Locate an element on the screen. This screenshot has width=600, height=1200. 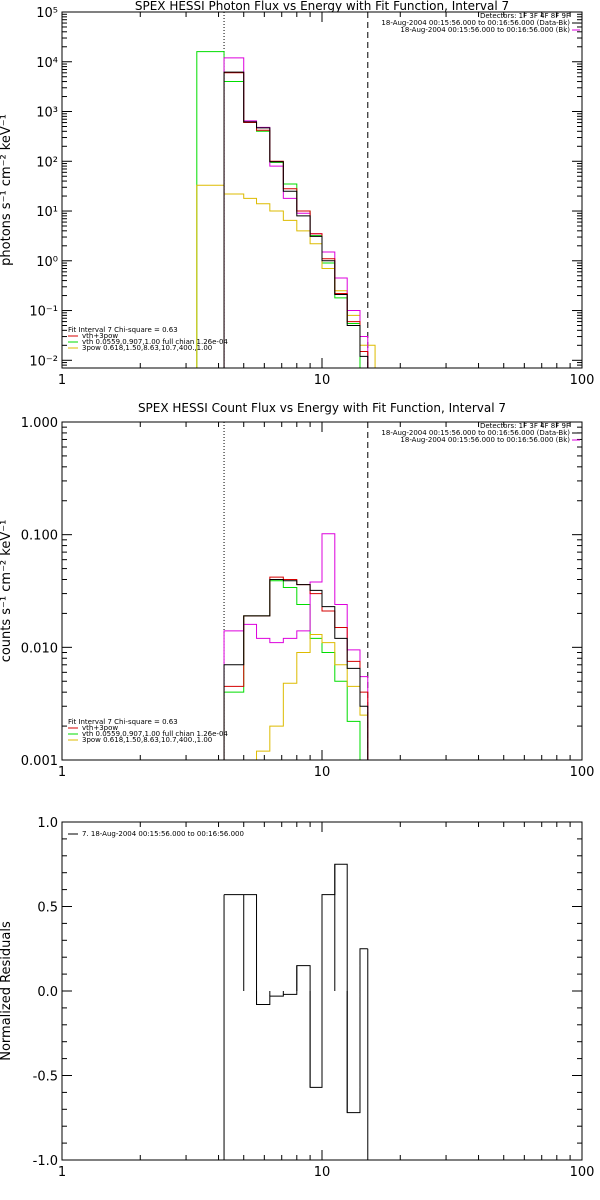
y-tick-label: 10³ is located at coordinates (47, 113).